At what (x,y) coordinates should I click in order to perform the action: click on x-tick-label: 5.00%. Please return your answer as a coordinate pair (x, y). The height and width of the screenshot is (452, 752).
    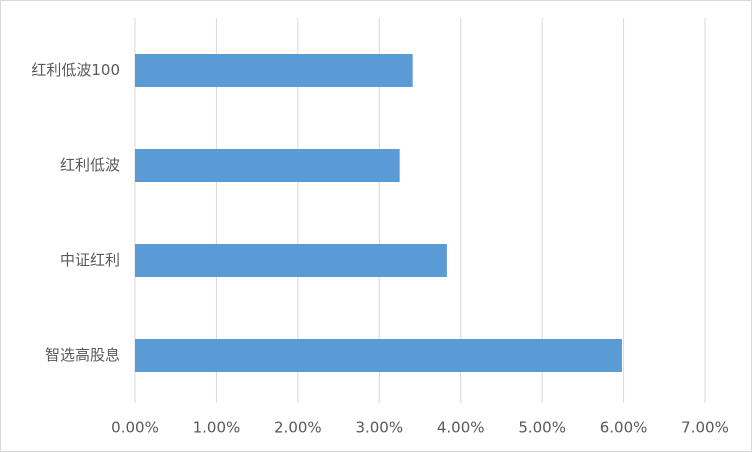
    Looking at the image, I should click on (542, 428).